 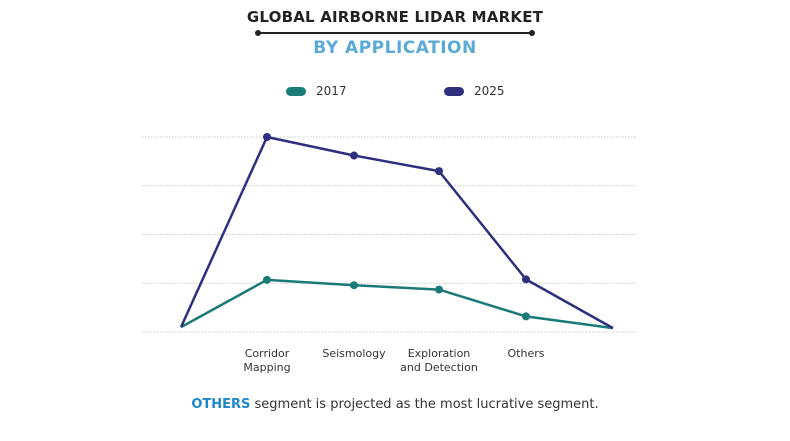 What do you see at coordinates (532, 33) in the screenshot?
I see `divider-dot-right` at bounding box center [532, 33].